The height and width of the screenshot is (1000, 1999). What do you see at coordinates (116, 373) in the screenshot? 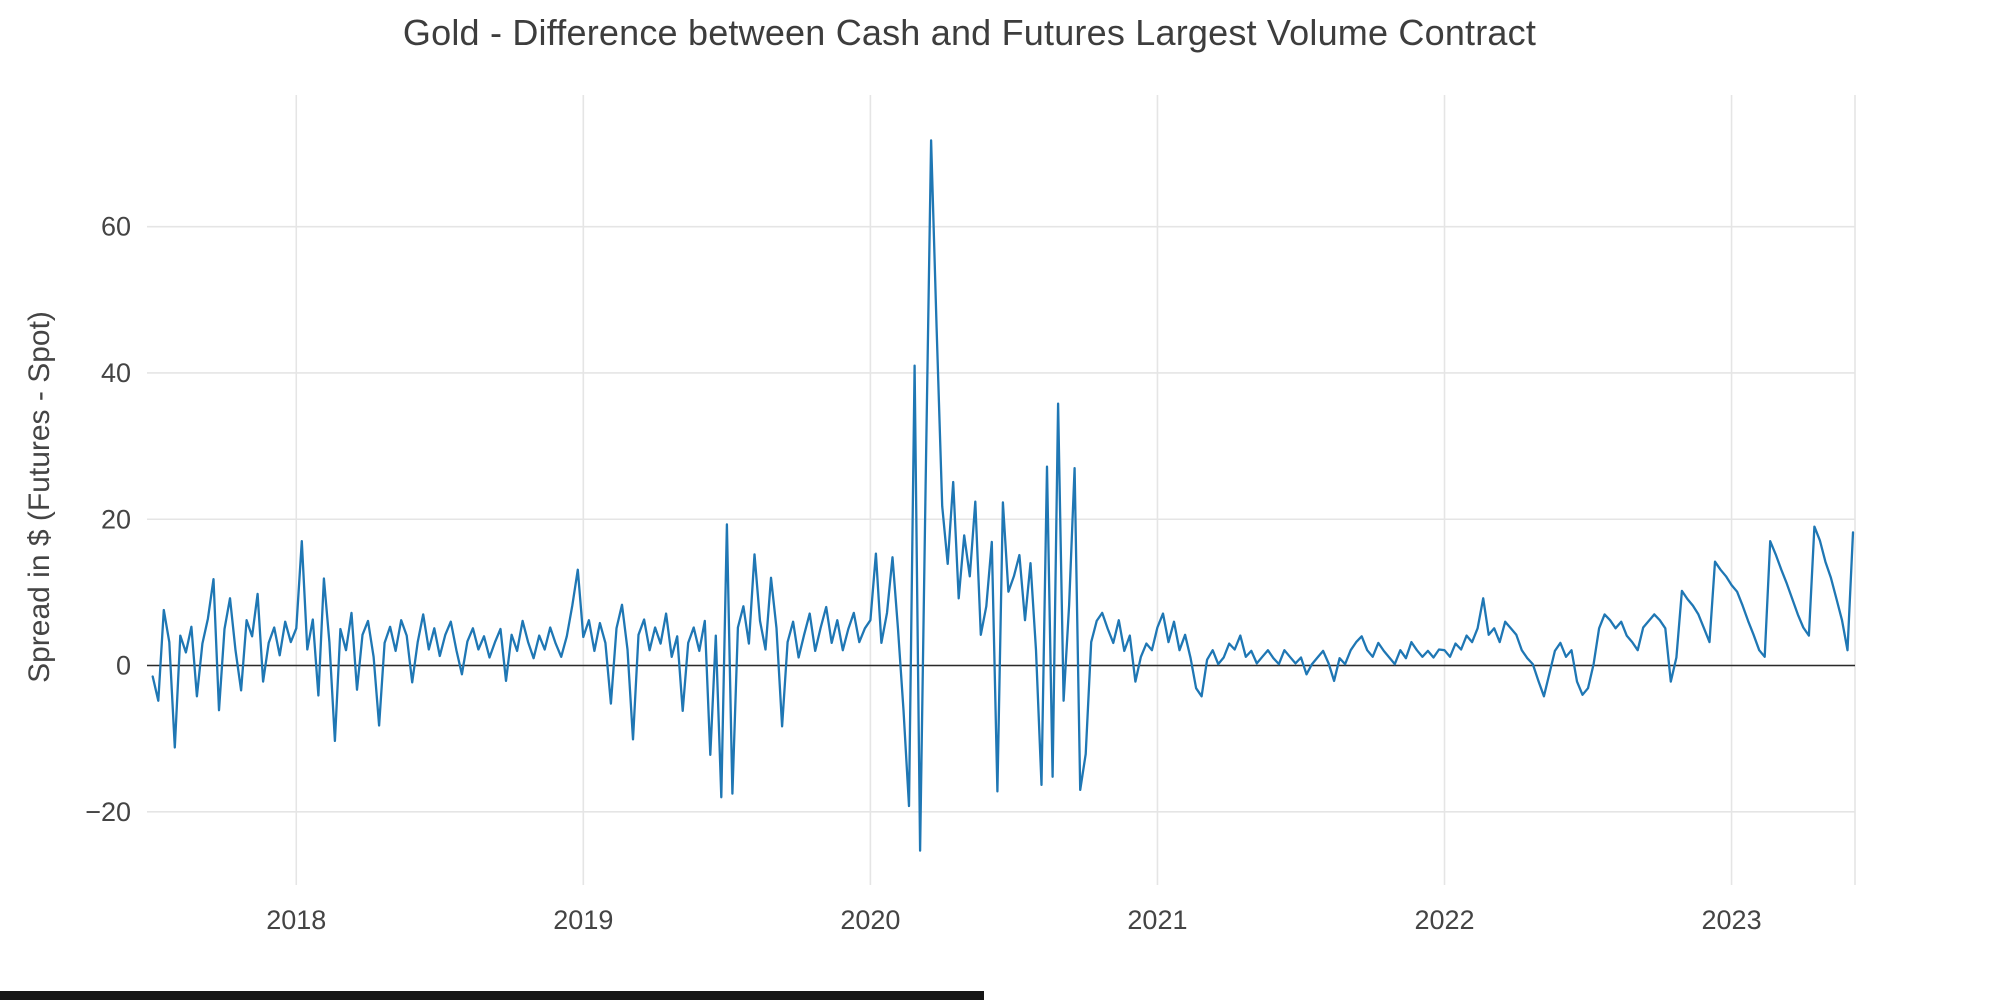
I see `svg-text: 40` at bounding box center [116, 373].